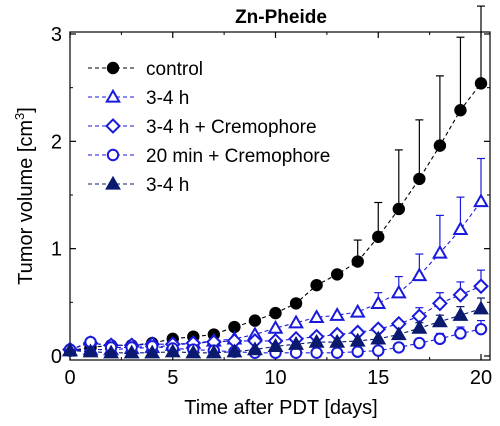  I want to click on x-tick-label-4: 20, so click(481, 378).